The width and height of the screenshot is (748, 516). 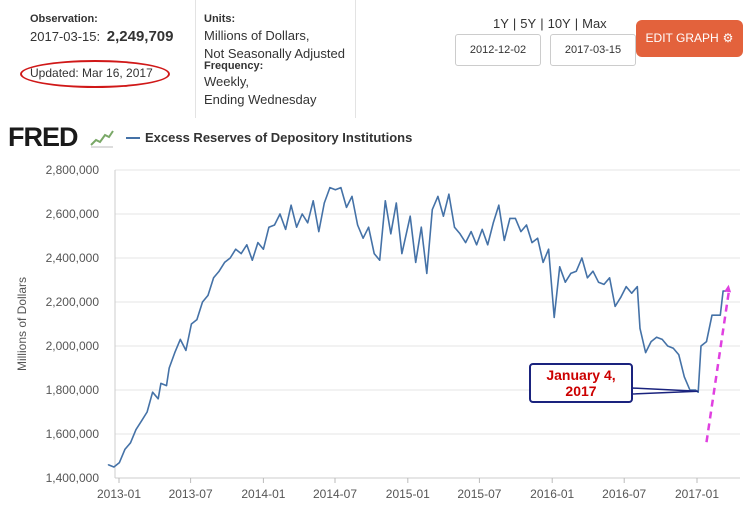 I want to click on range-1y-link: 1Y, so click(x=501, y=23).